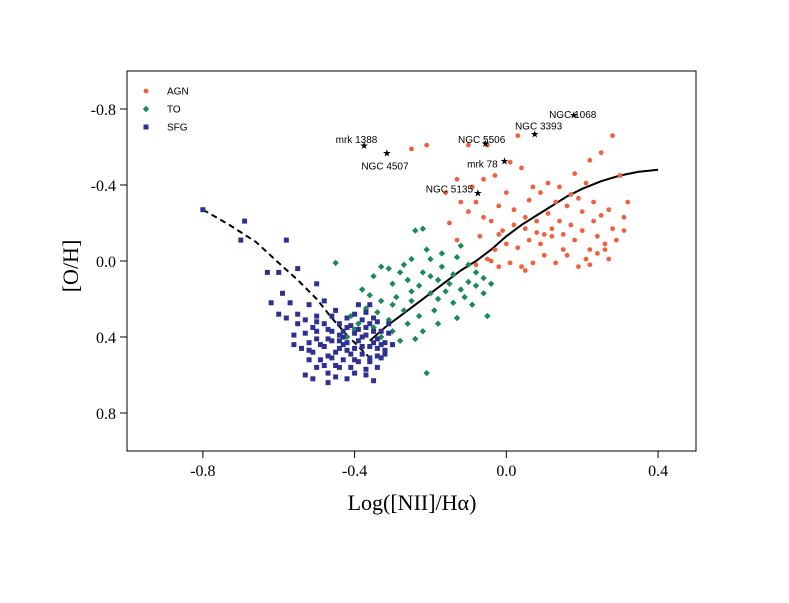  What do you see at coordinates (482, 165) in the screenshot?
I see `annotation-label: mrk 78` at bounding box center [482, 165].